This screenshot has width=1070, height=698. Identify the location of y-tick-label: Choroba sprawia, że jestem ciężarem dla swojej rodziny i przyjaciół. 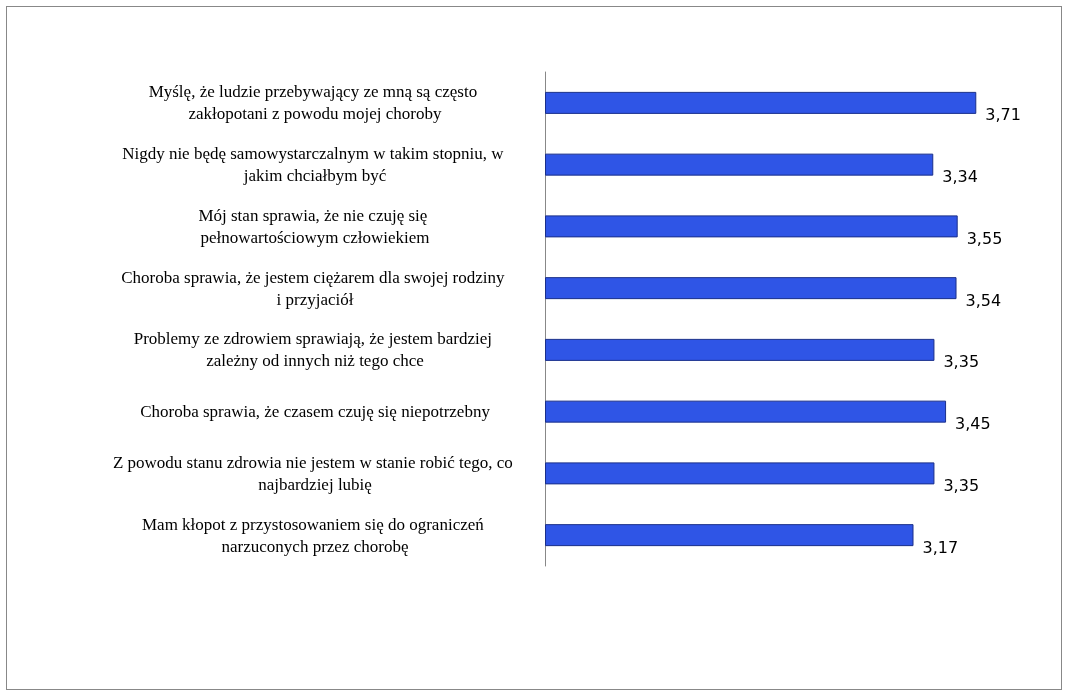
(315, 288).